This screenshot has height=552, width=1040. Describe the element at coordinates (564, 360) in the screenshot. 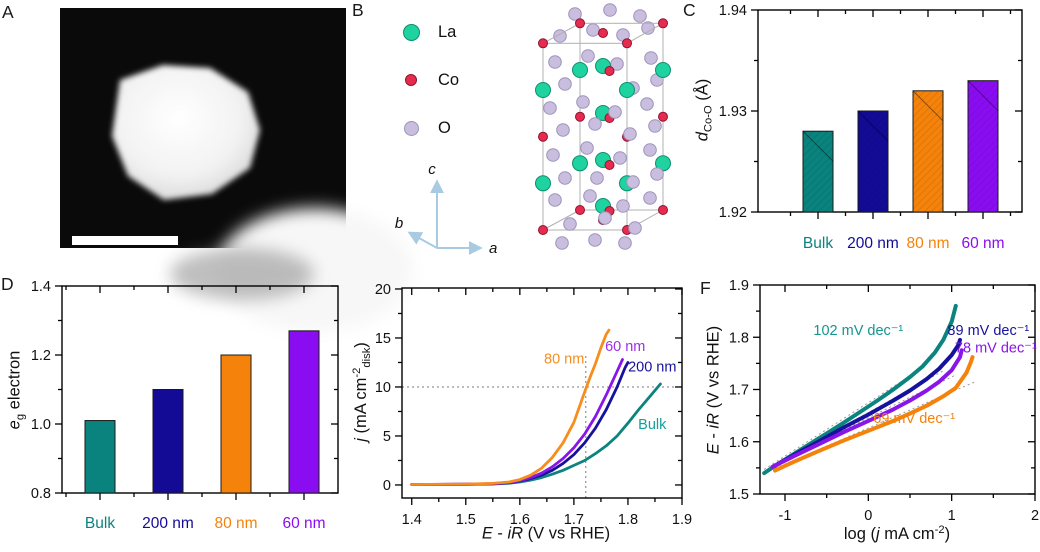

I see `series-label: 80 nm` at that location.